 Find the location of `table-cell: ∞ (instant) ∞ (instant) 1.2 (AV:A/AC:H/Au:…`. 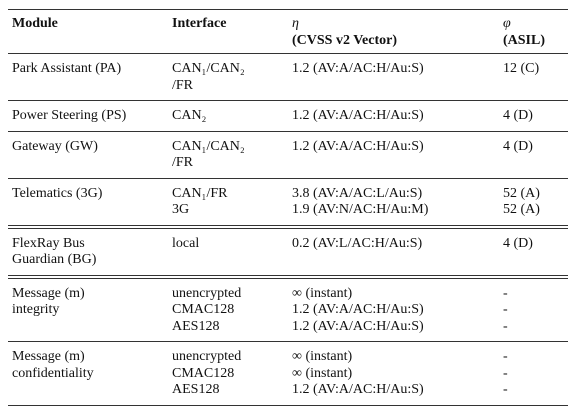

table-cell: ∞ (instant) ∞ (instant) 1.2 (AV:A/AC:H/Au:… is located at coordinates (393, 373).